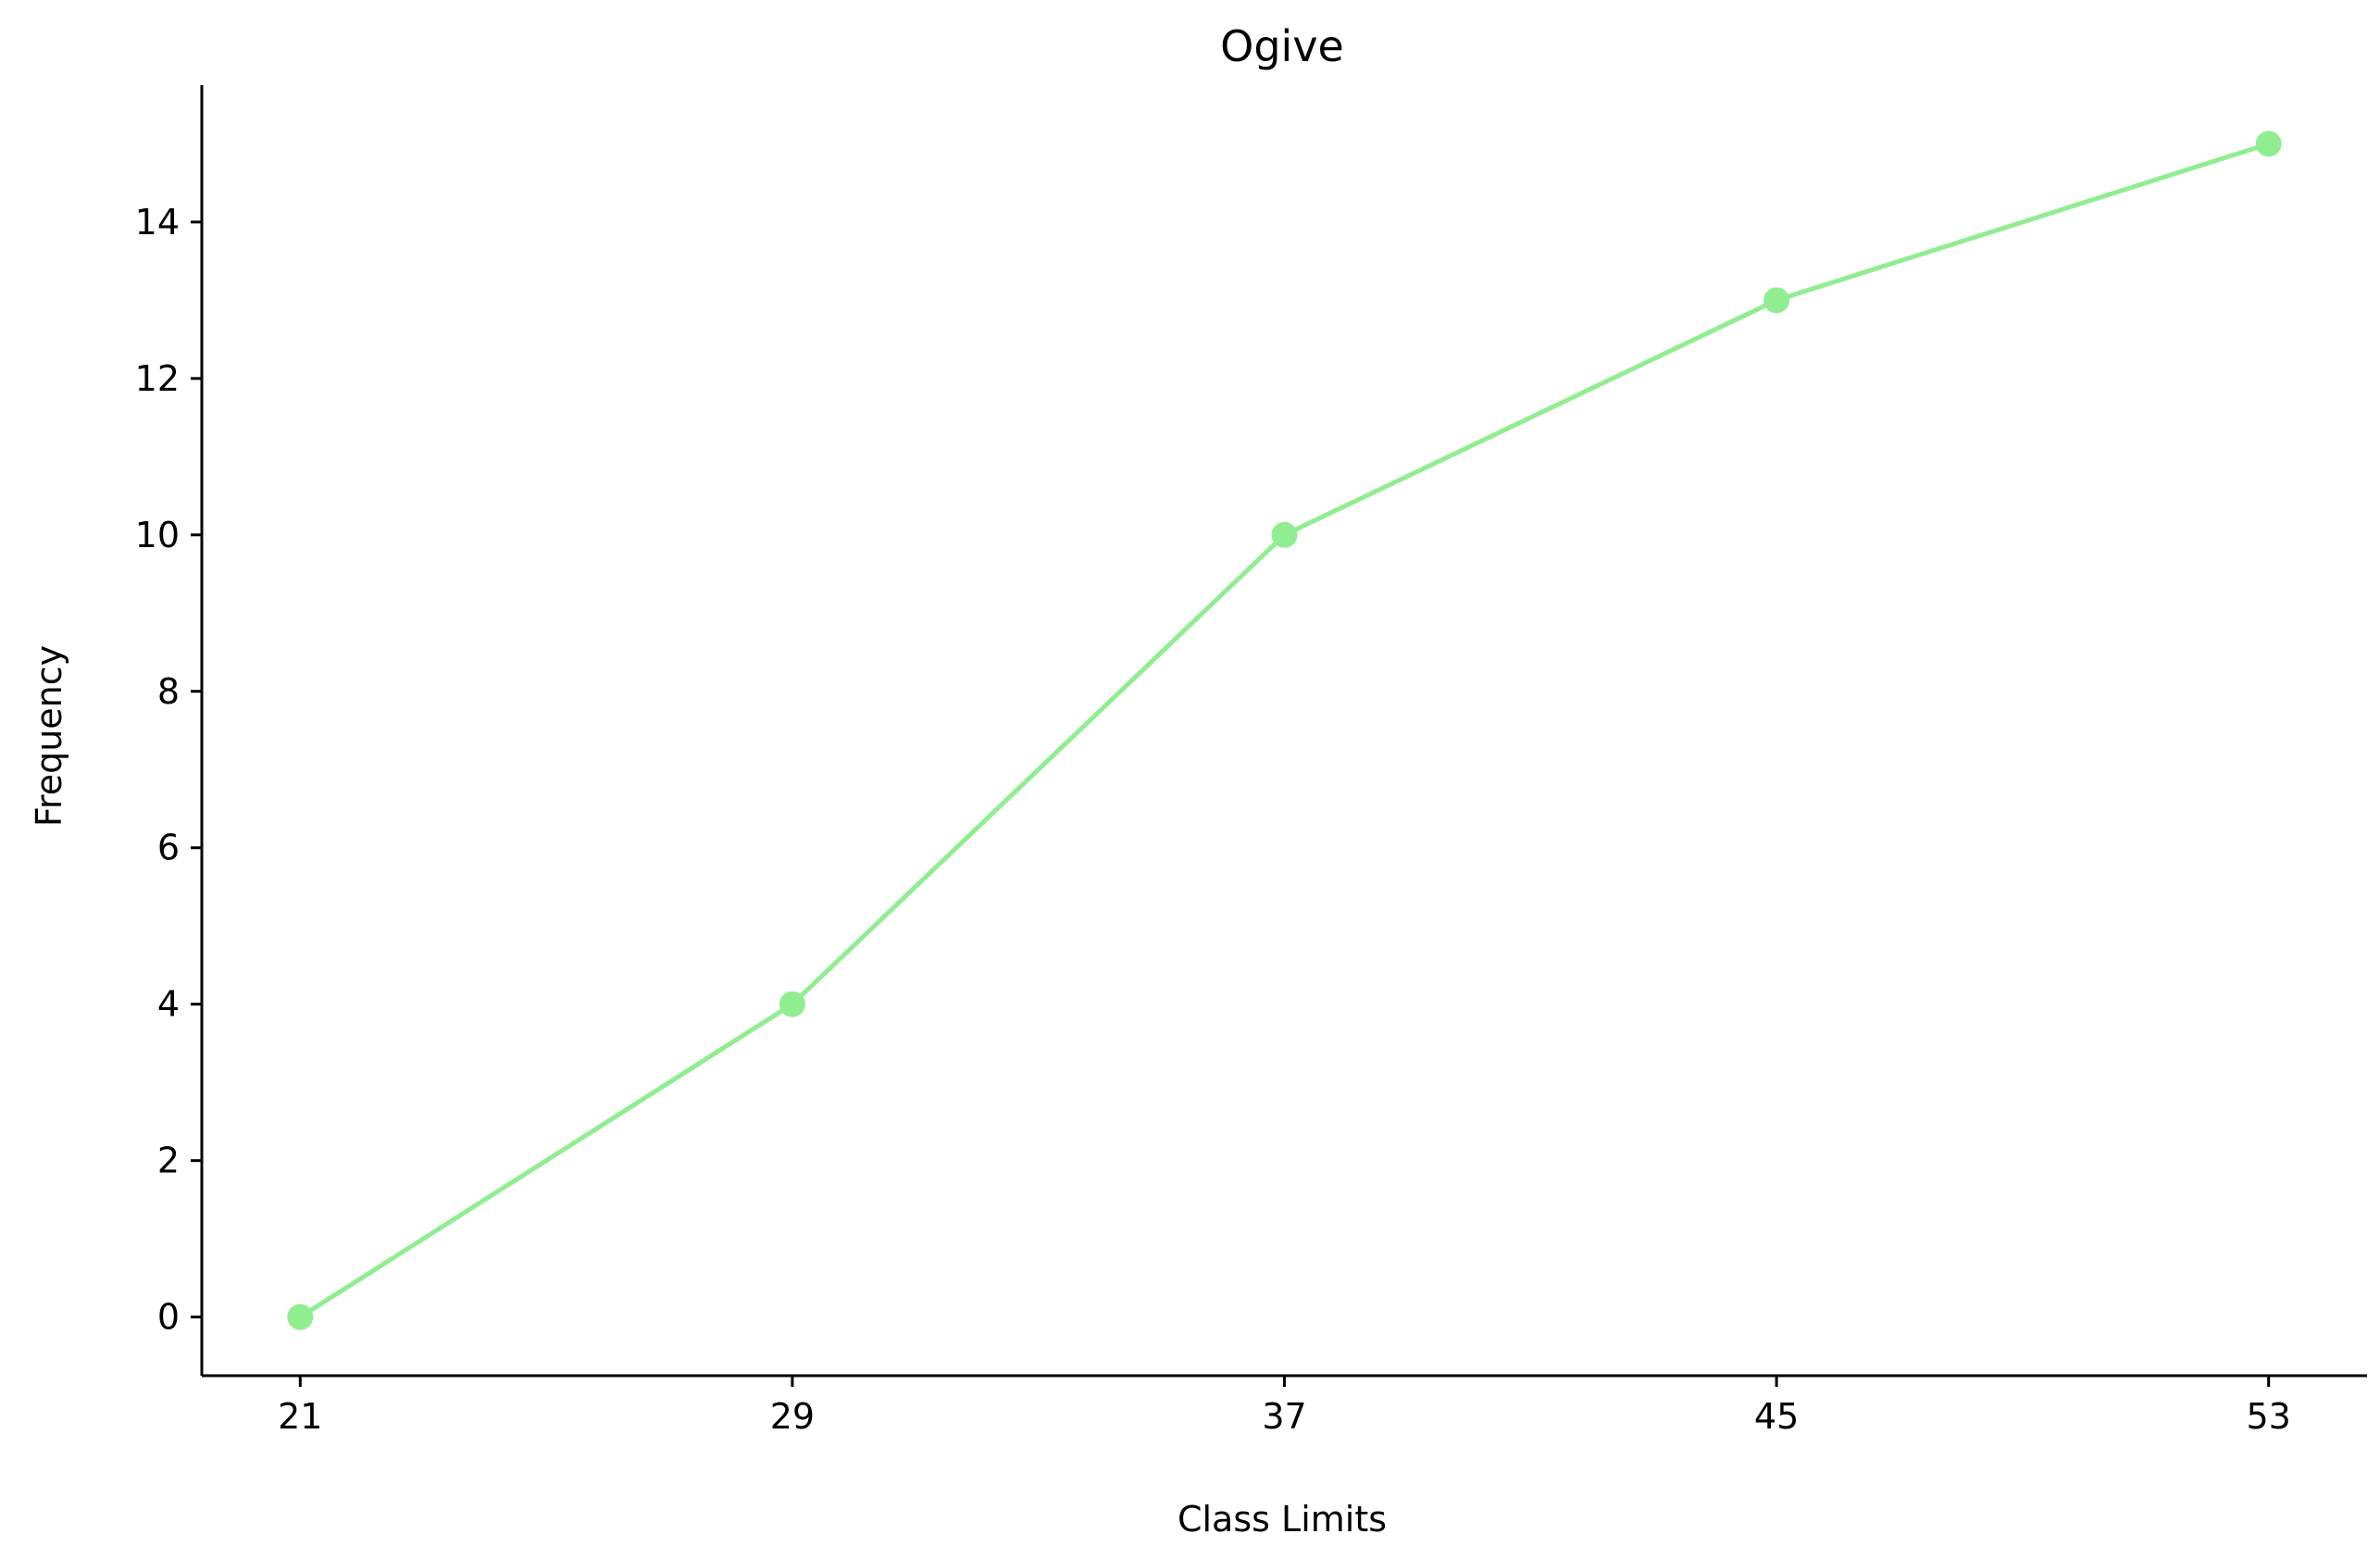 This screenshot has width=2380, height=1559. I want to click on y-axis-ticks: 0 2 4 6 8 10 12 14, so click(168, 770).